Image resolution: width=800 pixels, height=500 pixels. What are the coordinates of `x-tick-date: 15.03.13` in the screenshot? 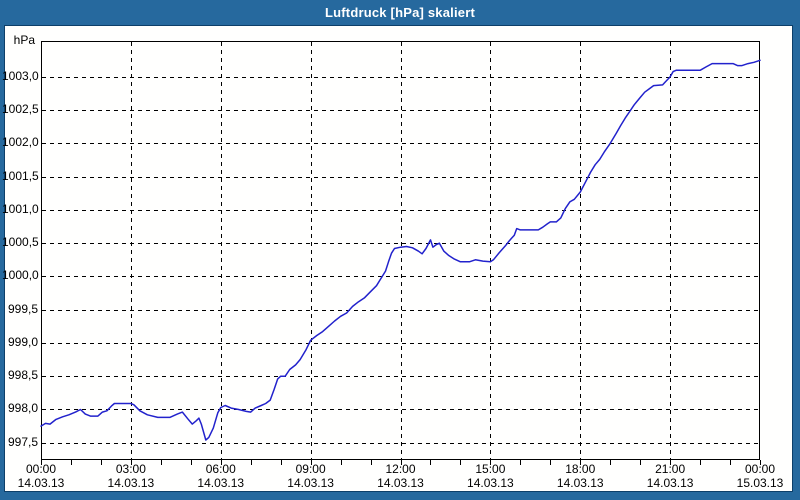 It's located at (760, 482).